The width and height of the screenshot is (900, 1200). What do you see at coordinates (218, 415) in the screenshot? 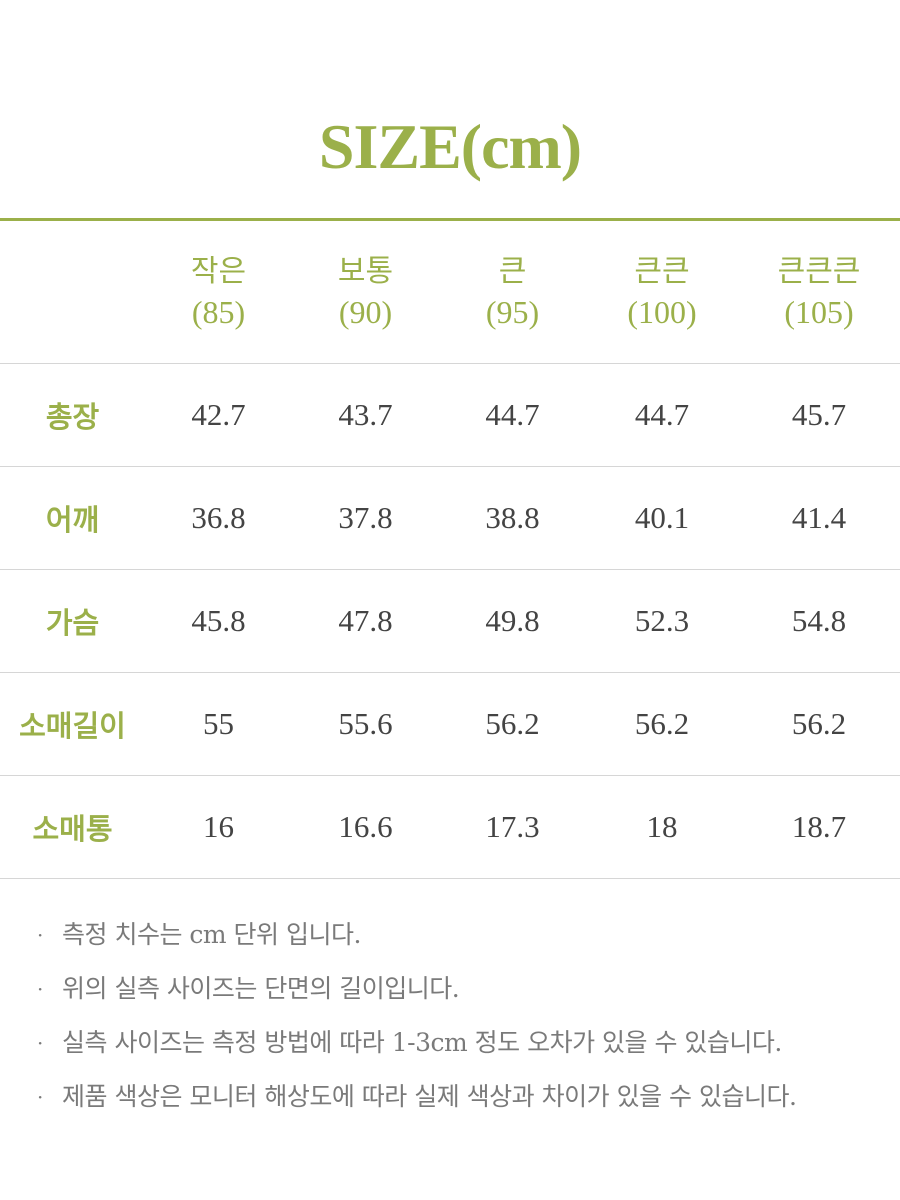
I see `table-cell: 42.7` at bounding box center [218, 415].